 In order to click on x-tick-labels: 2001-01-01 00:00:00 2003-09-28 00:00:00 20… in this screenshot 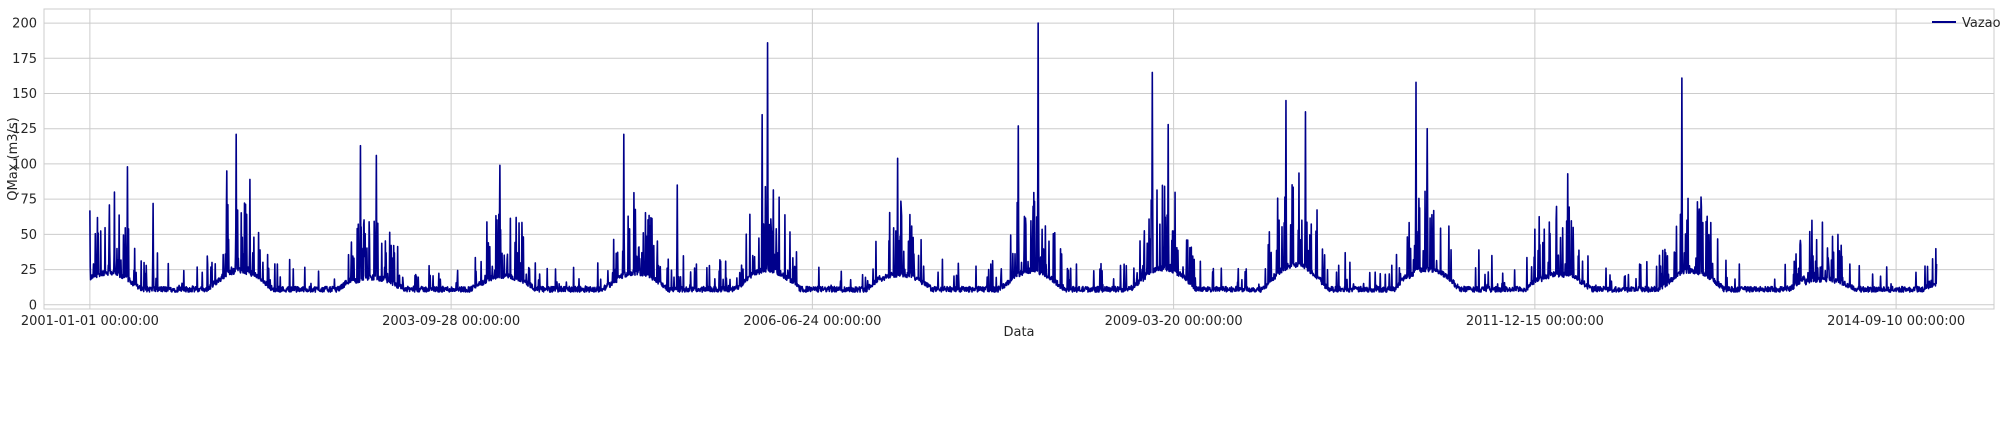, I will do `click(993, 321)`.